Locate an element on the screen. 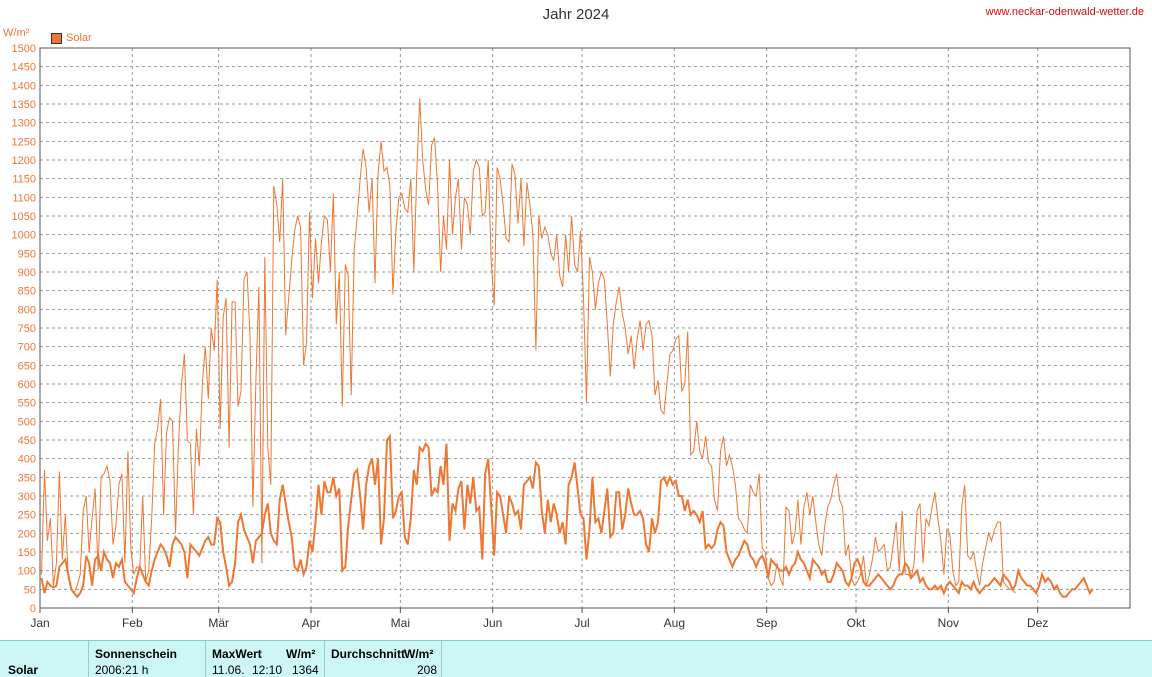 This screenshot has width=1152, height=677. y-tick-label: 650 is located at coordinates (27, 366).